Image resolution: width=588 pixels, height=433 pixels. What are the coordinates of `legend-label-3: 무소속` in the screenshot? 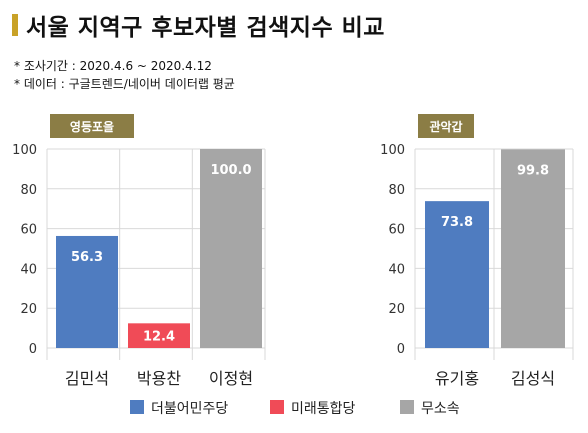 It's located at (440, 409).